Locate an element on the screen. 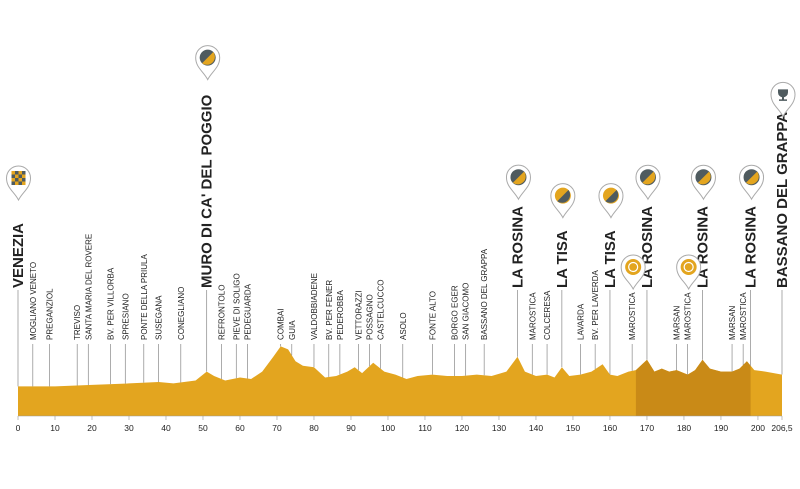  x-tick-label: 40 is located at coordinates (166, 428).